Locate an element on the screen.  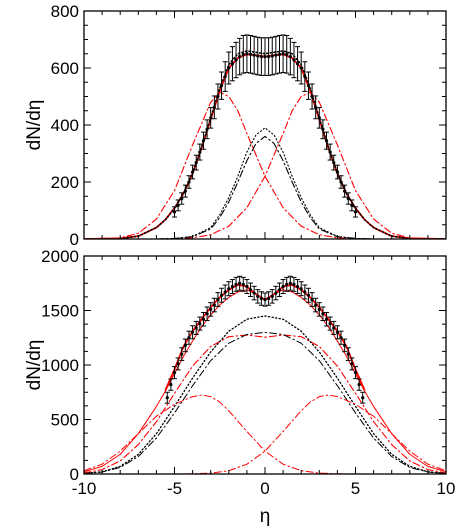
x-tick-label: 0 is located at coordinates (264, 488).